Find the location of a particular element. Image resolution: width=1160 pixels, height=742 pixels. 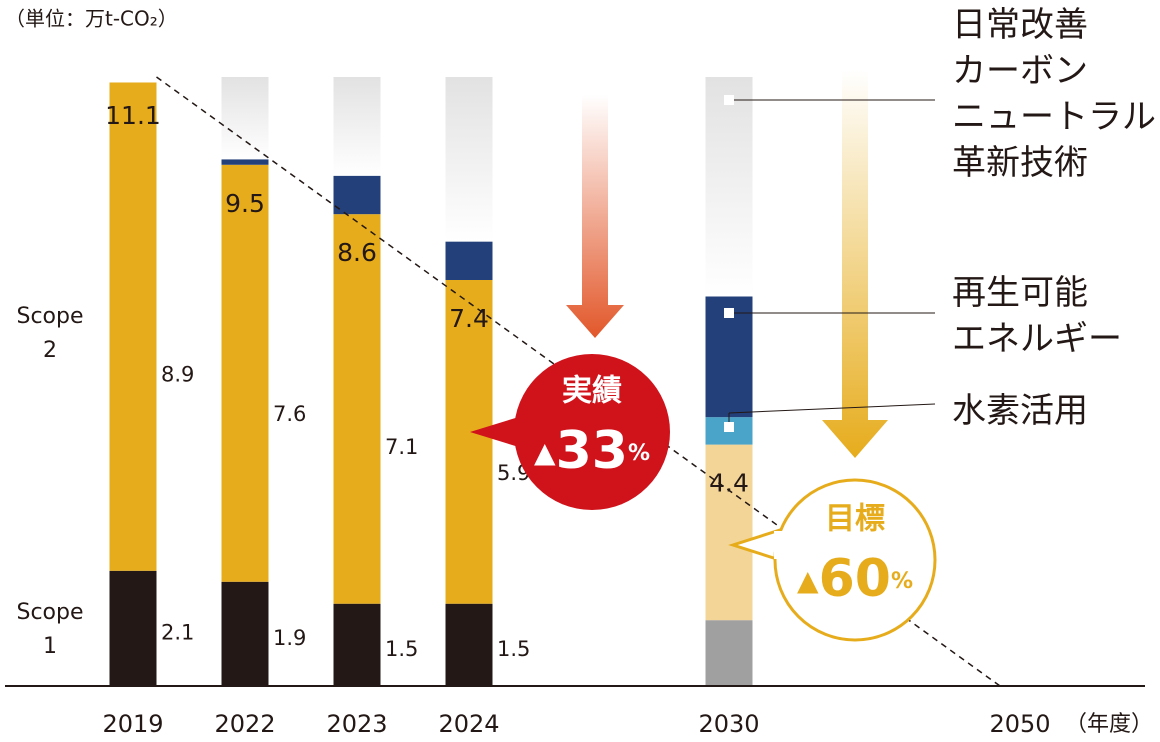

x-tick-label: 2024 is located at coordinates (468, 724).